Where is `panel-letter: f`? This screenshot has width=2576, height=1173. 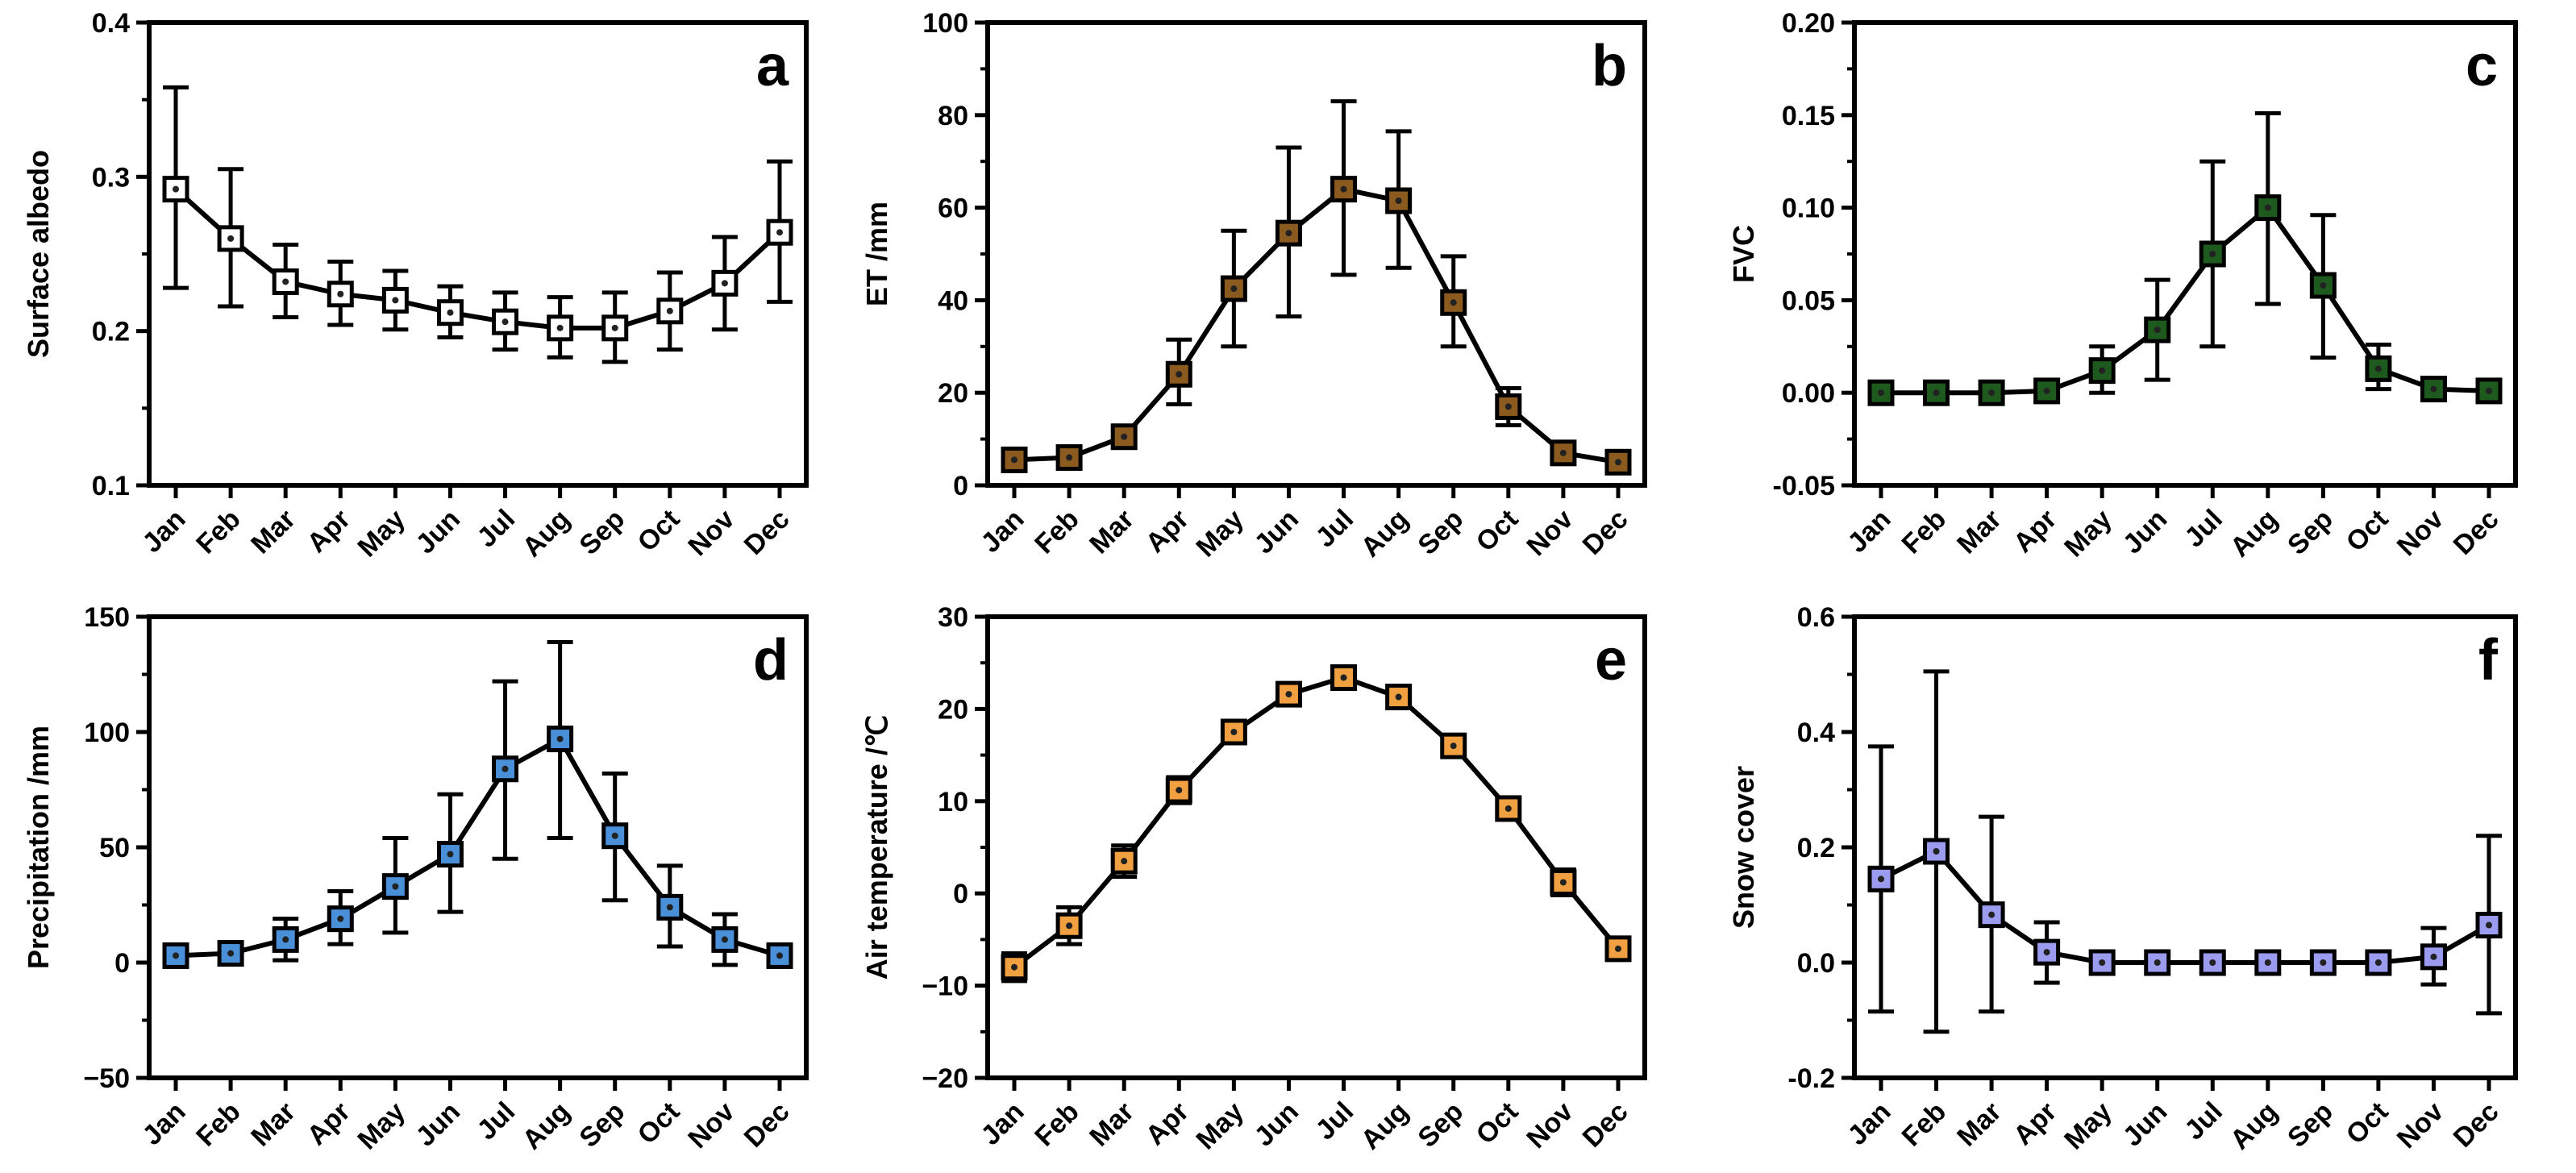 panel-letter: f is located at coordinates (2489, 660).